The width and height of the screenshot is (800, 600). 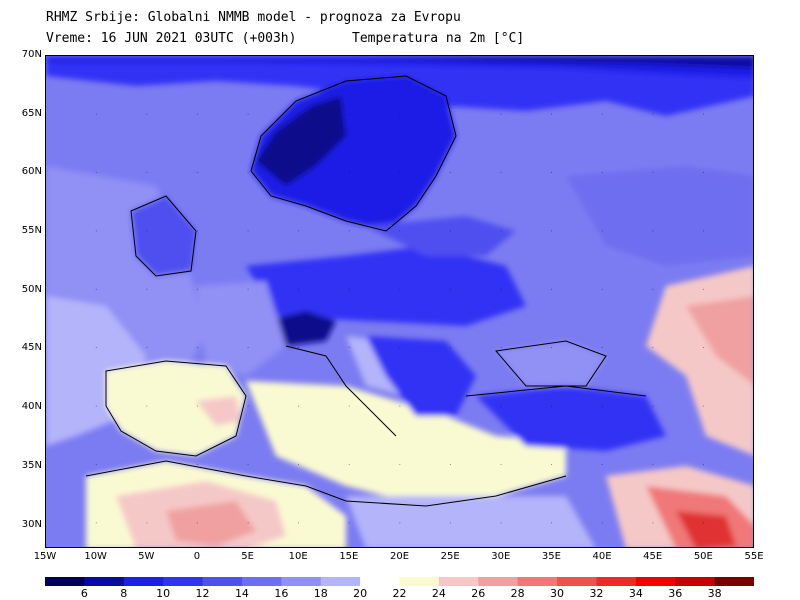 What do you see at coordinates (399, 593) in the screenshot?
I see `colorbar-label: 22` at bounding box center [399, 593].